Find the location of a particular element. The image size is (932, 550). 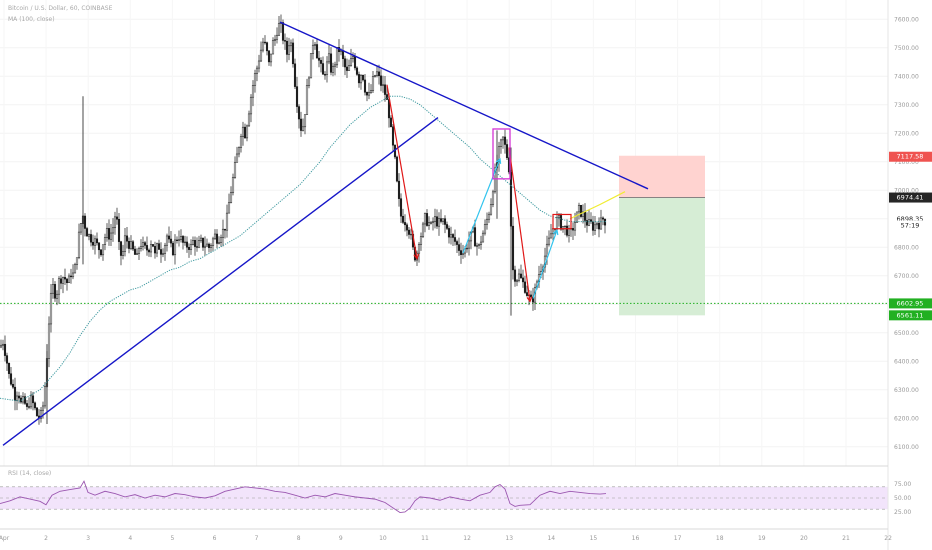

rsi-line is located at coordinates (303, 497).